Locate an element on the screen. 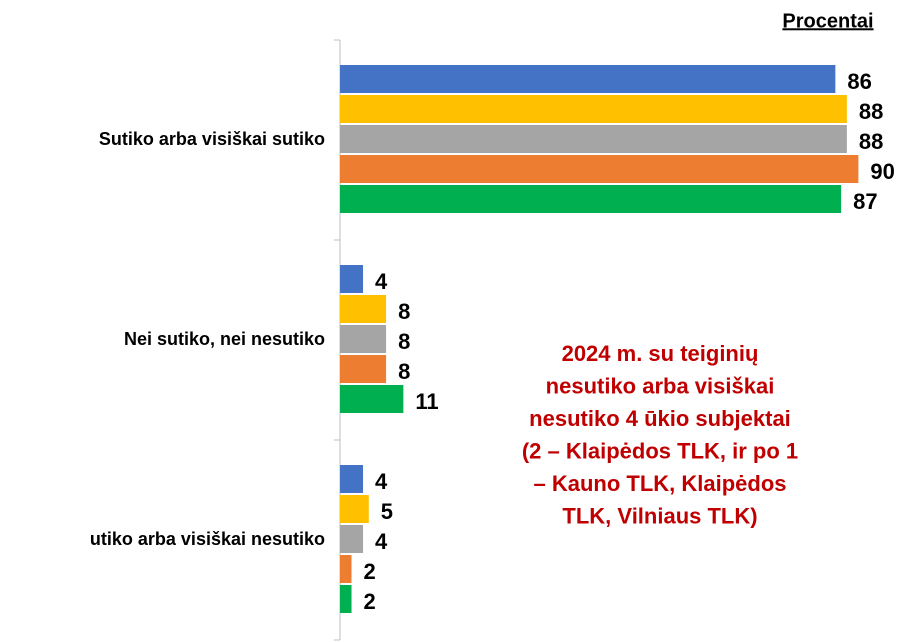 This screenshot has height=642, width=910. category-label: utiko arba visiškai nesutiko is located at coordinates (207, 539).